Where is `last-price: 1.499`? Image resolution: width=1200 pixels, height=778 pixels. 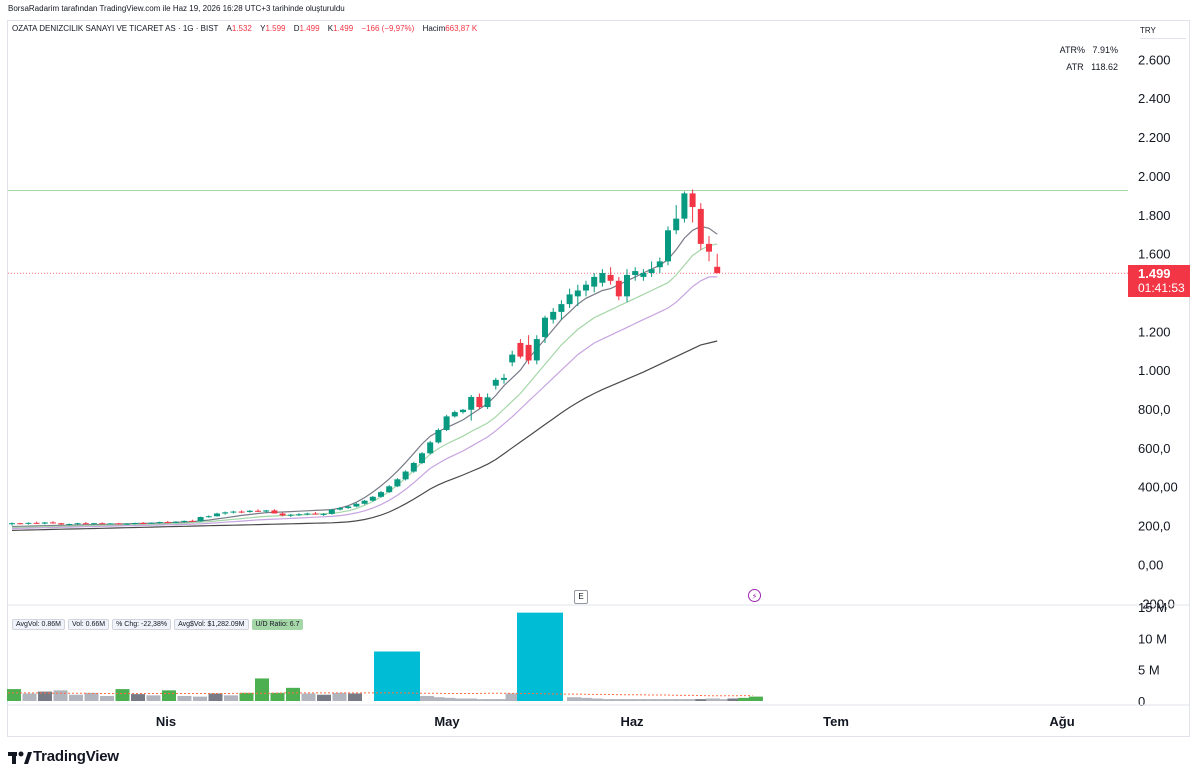 last-price: 1.499 is located at coordinates (1154, 273).